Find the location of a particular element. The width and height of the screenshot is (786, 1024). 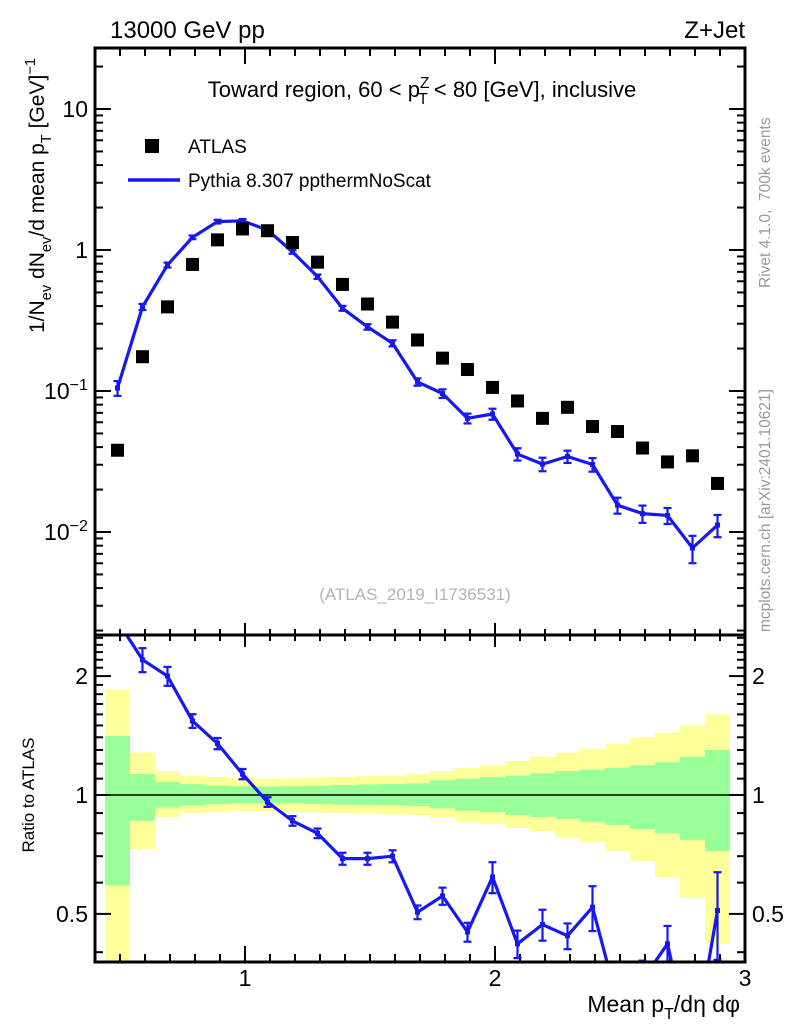

x-axis-label: Mean pT/dη dφ is located at coordinates (663, 1007).